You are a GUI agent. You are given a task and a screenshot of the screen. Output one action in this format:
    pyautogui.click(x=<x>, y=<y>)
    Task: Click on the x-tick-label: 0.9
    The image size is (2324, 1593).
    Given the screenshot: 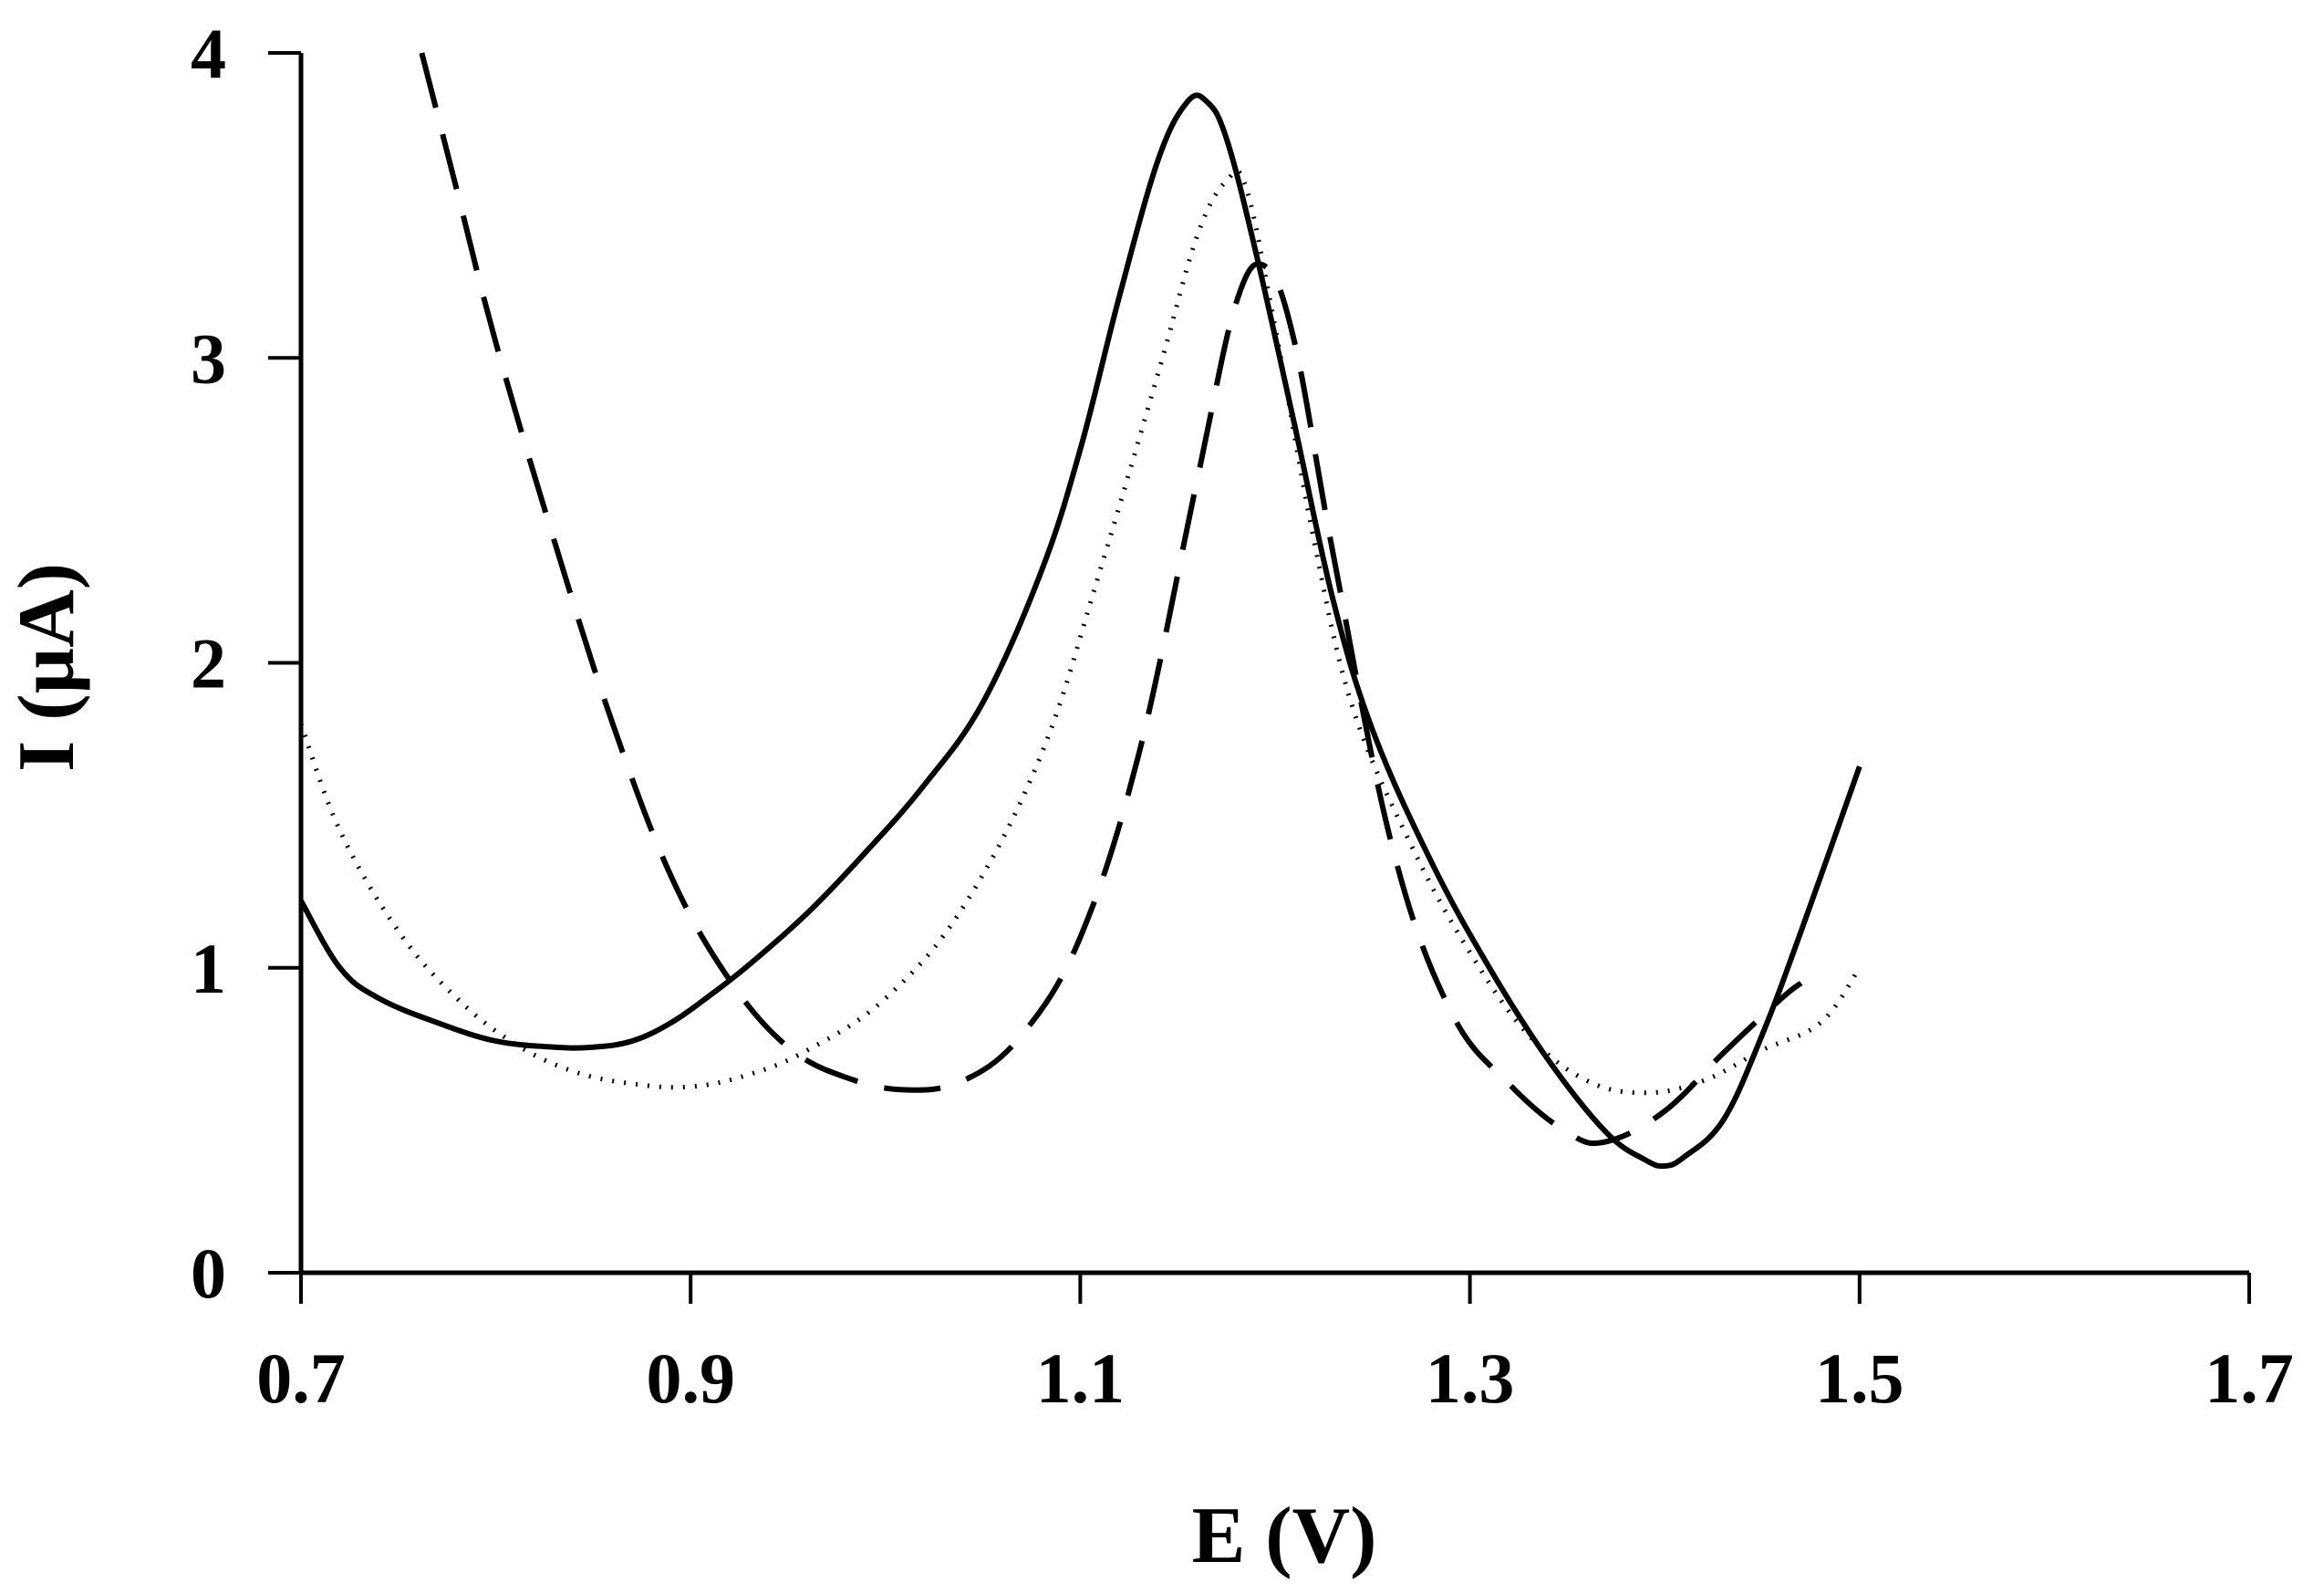 What is the action you would take?
    pyautogui.click(x=690, y=1378)
    